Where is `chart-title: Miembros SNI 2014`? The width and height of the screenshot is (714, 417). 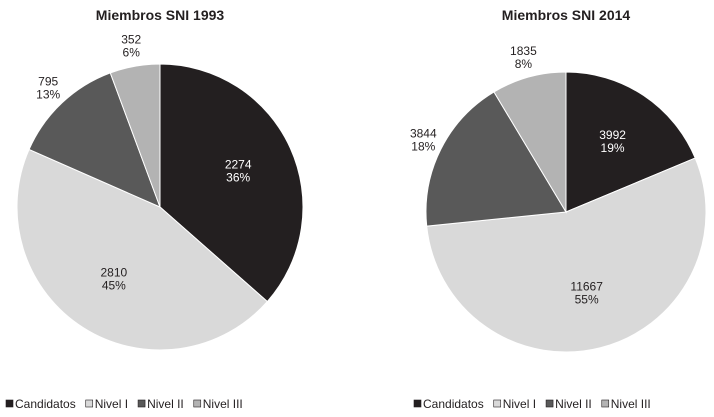 chart-title: Miembros SNI 2014 is located at coordinates (566, 15).